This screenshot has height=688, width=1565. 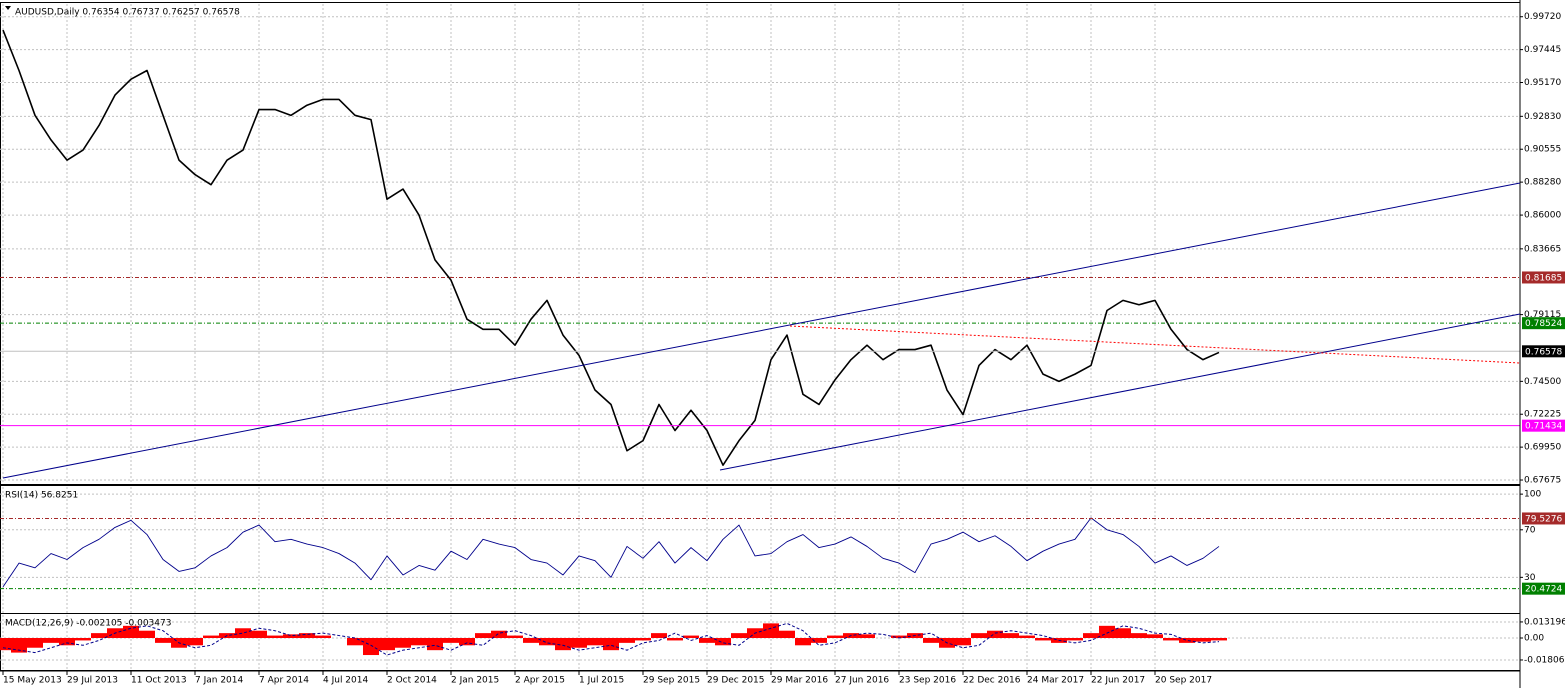 I want to click on x-tick-label: 7 Apr 2014, so click(x=284, y=681).